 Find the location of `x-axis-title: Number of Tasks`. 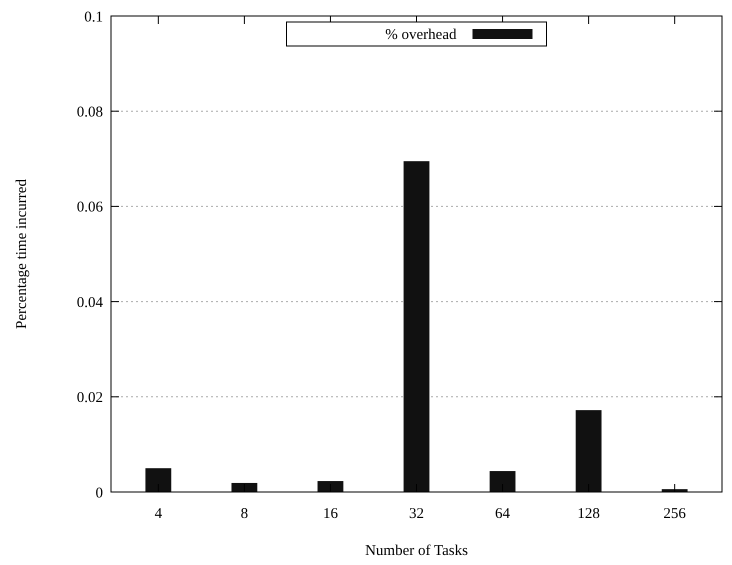

x-axis-title: Number of Tasks is located at coordinates (416, 551).